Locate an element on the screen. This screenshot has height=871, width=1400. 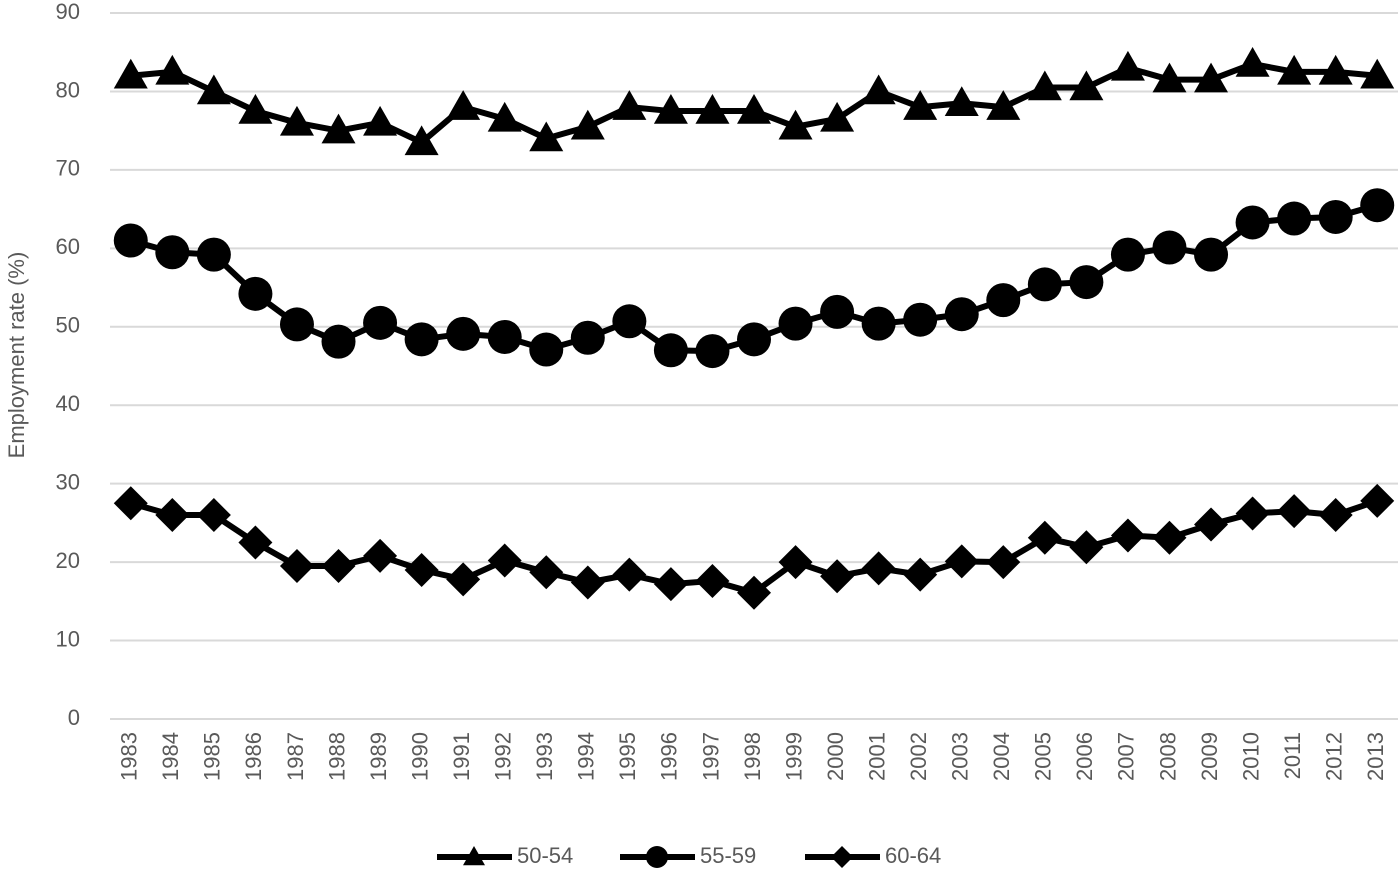
x-tick-label: 1991 is located at coordinates (461, 756).